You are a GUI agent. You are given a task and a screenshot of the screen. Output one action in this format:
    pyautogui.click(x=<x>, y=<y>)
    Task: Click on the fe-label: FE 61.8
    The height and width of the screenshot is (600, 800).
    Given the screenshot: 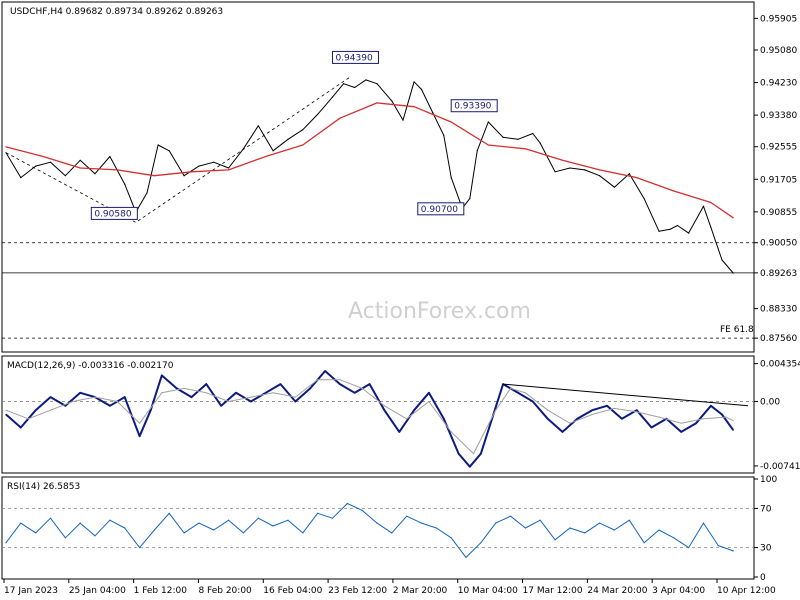 What is the action you would take?
    pyautogui.click(x=737, y=330)
    